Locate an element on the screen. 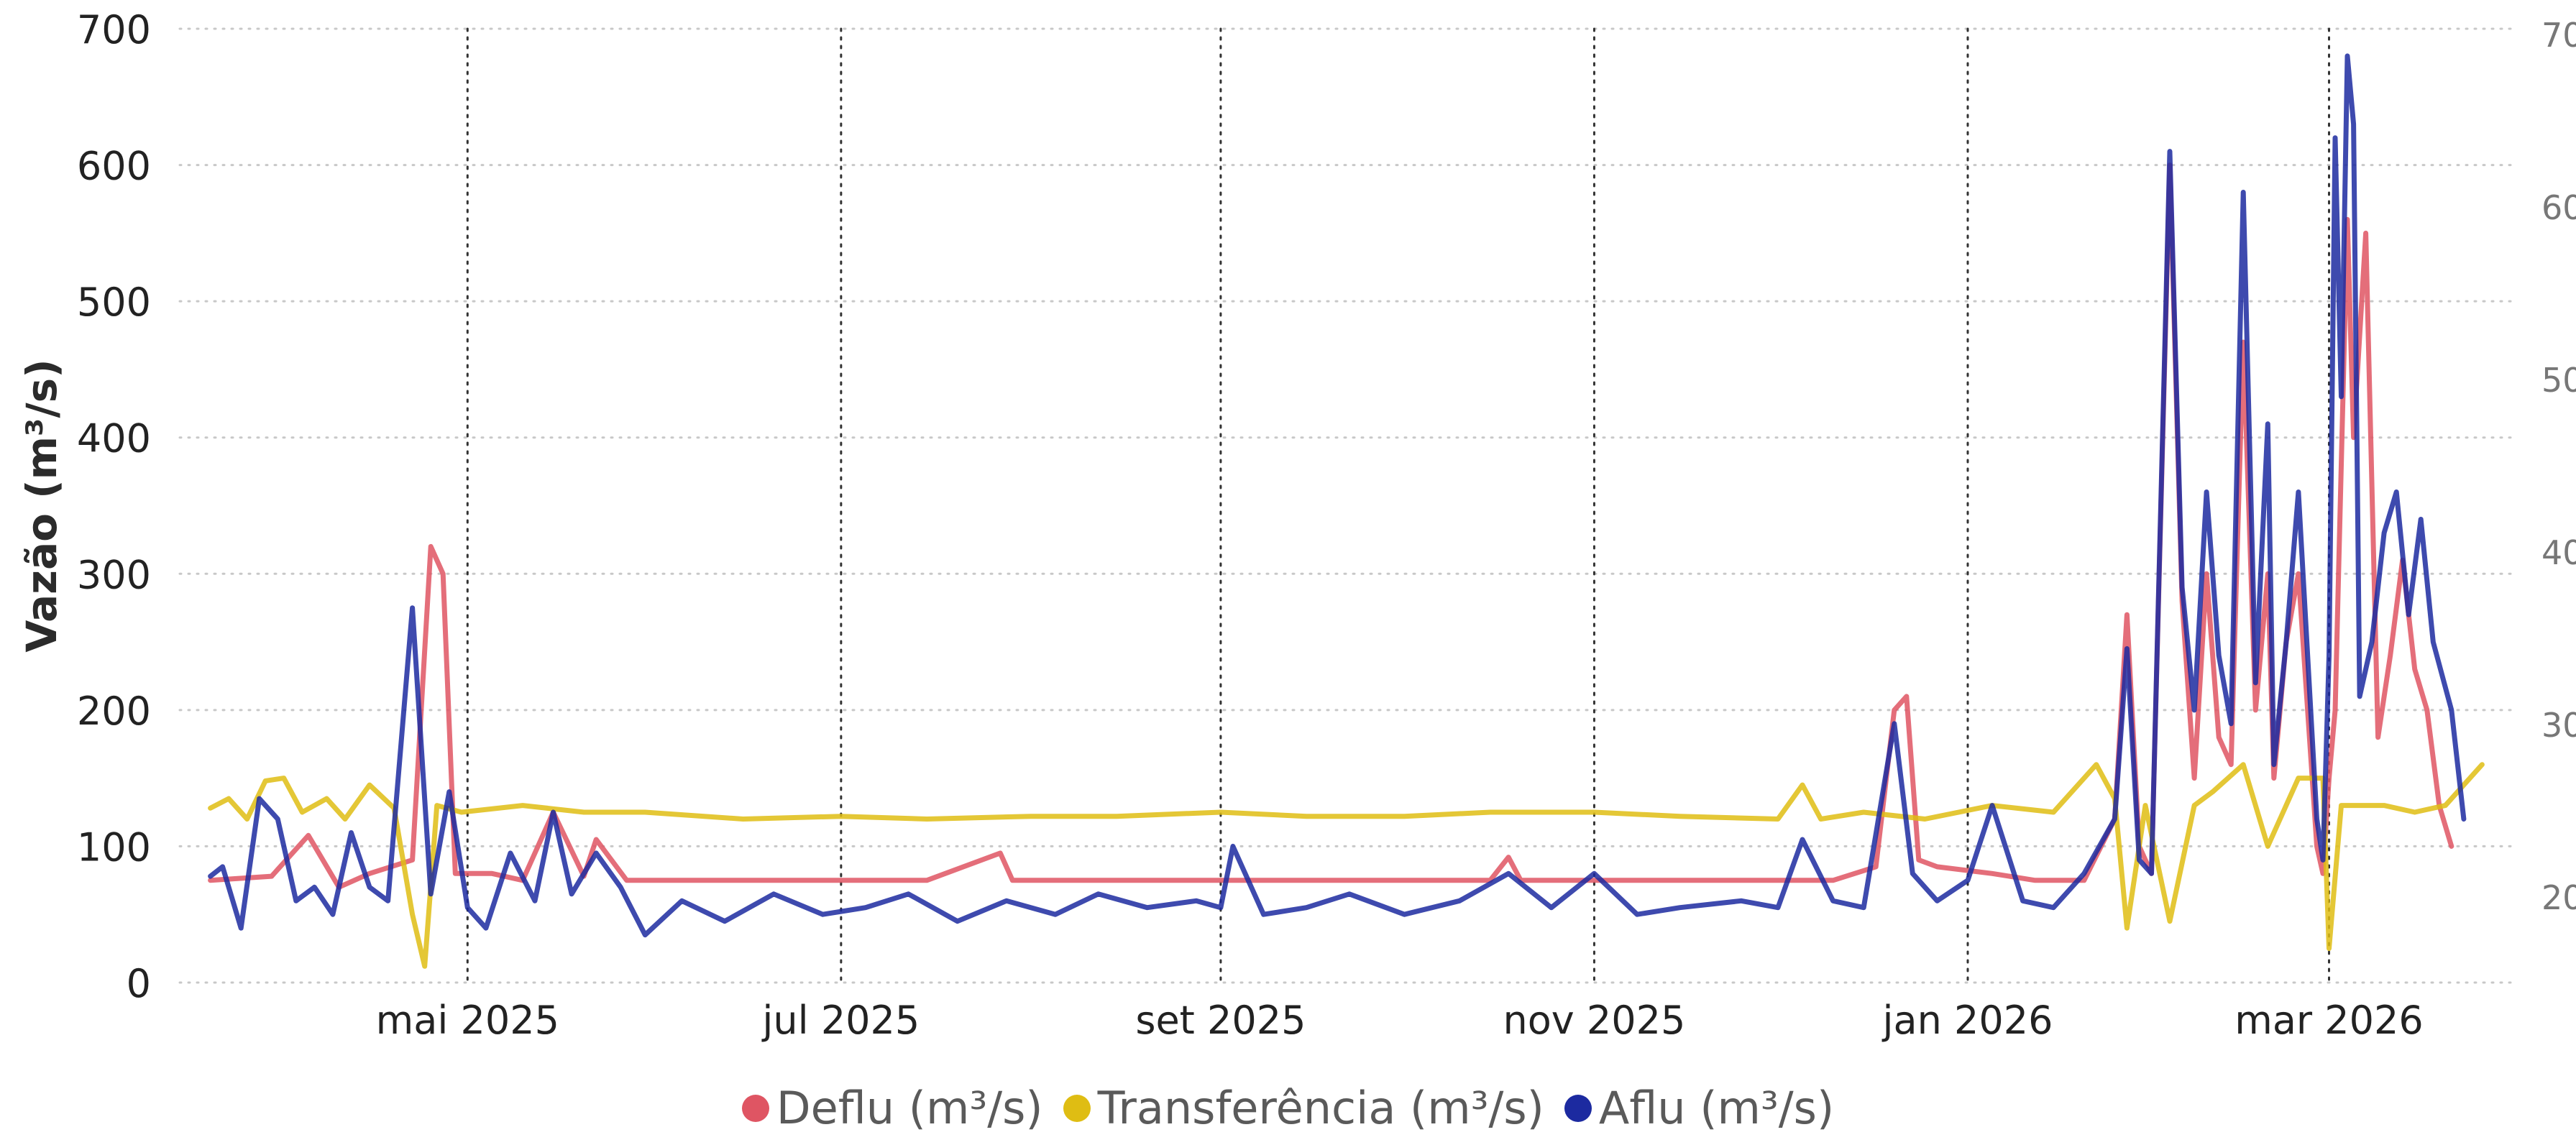 The height and width of the screenshot is (1145, 2576). legend-item-deflu: Deflu (m³/s) is located at coordinates (892, 1108).